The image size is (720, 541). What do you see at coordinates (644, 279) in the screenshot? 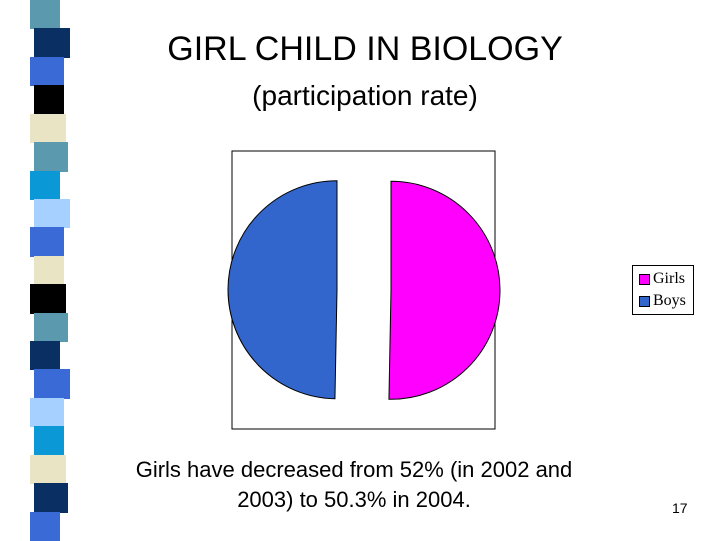
I see `legend-swatch-girls` at bounding box center [644, 279].